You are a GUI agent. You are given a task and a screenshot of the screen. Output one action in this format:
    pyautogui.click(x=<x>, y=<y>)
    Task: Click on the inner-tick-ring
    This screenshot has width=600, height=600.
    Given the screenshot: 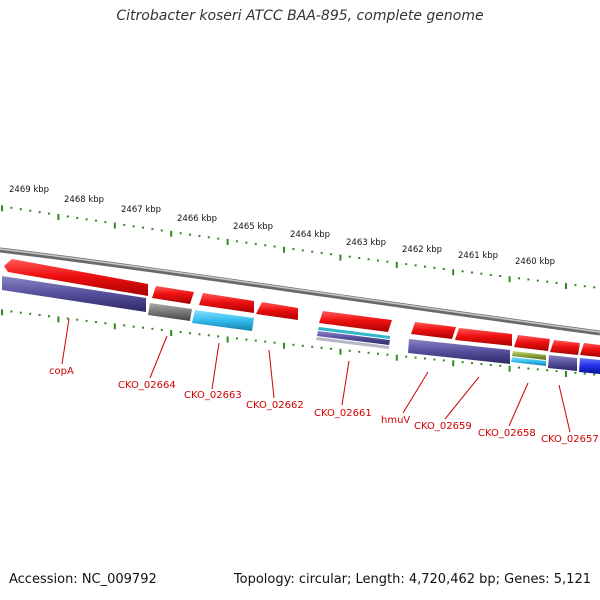 What is the action you would take?
    pyautogui.click(x=298, y=343)
    